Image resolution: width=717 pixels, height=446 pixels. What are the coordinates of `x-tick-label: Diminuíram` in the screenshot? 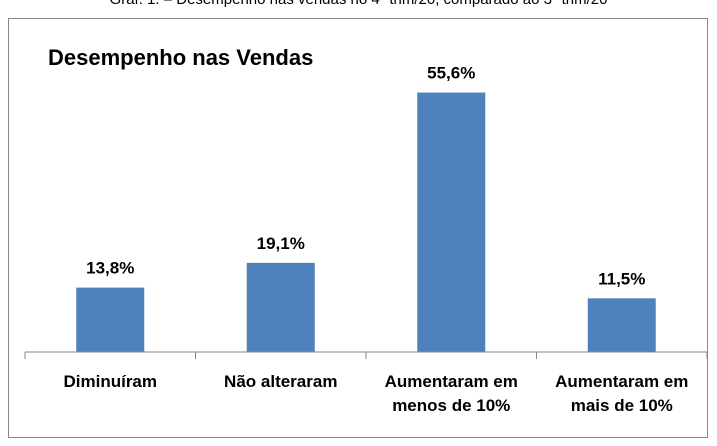 It's located at (110, 381).